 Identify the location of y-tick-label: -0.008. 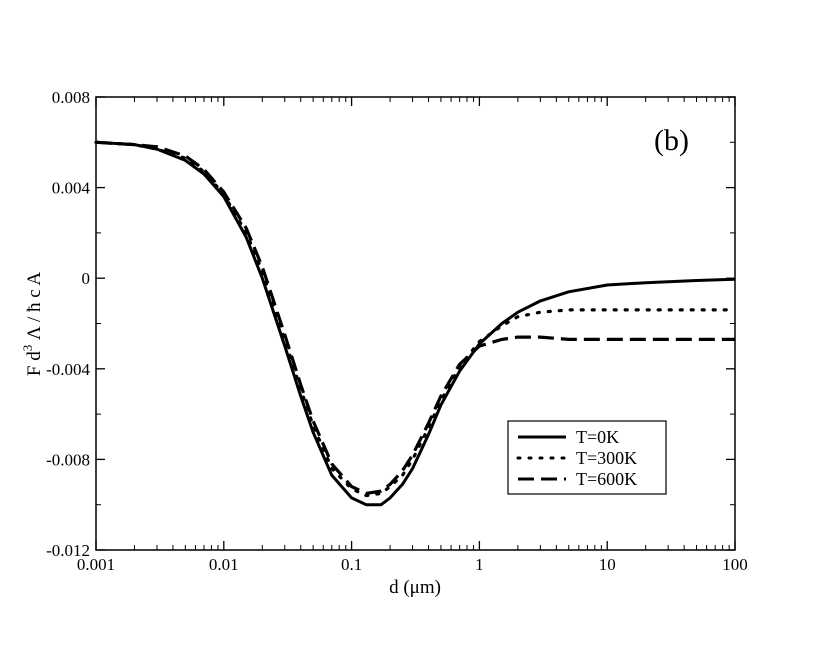
(68, 459).